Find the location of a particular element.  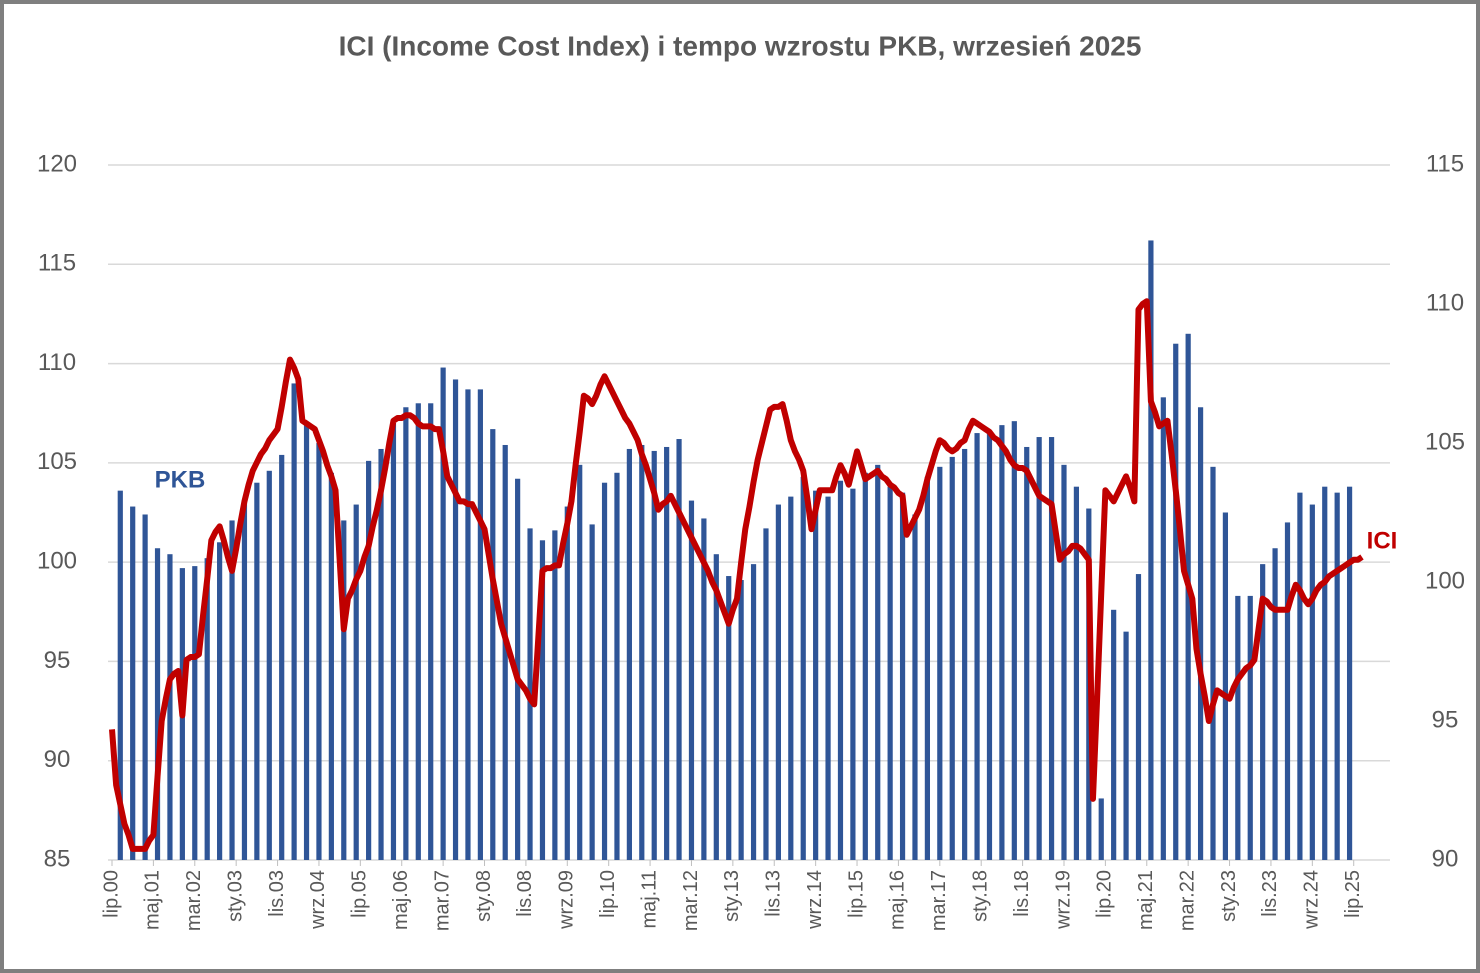

y2-tick-label: 105 is located at coordinates (1445, 441).